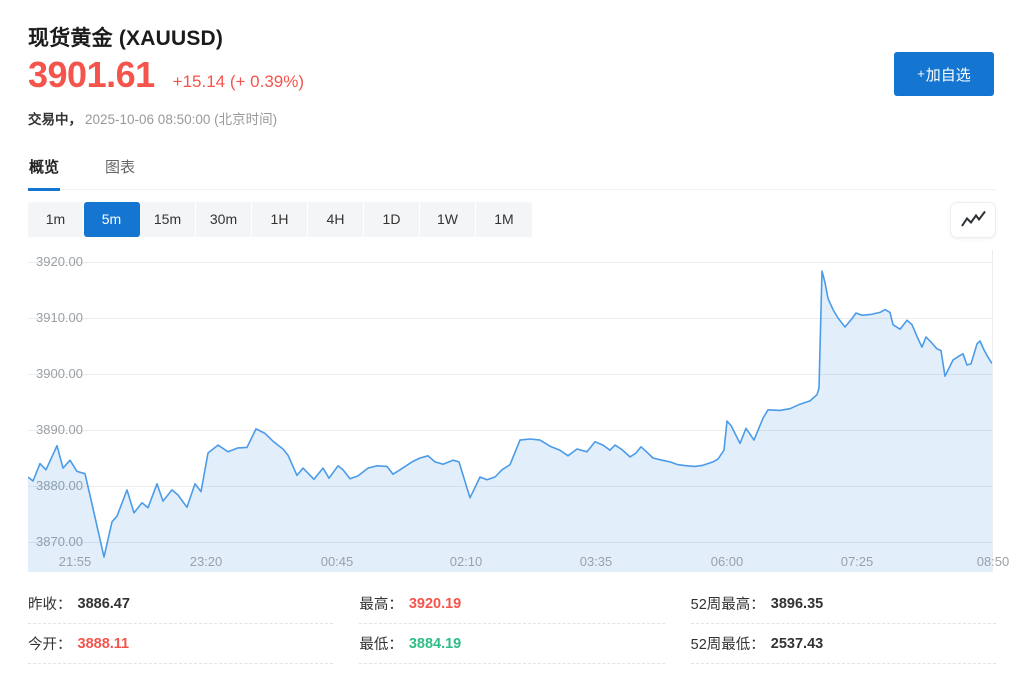 This screenshot has height=679, width=1024. I want to click on stat-value: 3886.47, so click(103, 603).